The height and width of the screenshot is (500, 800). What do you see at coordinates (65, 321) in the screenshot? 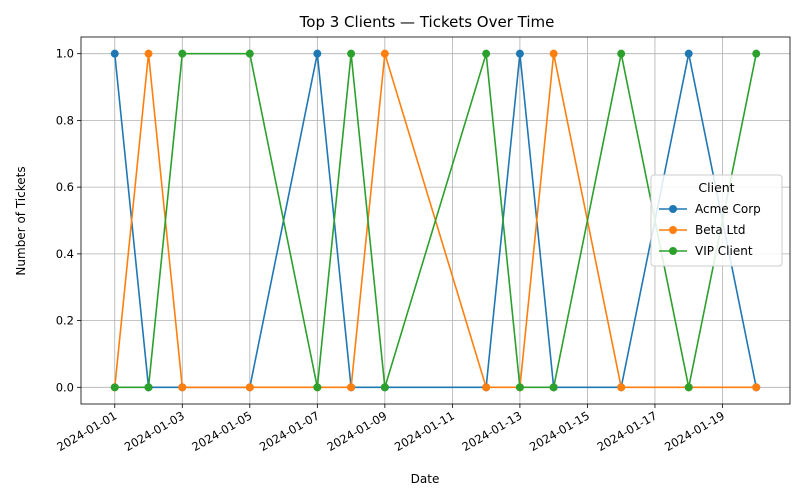
I see `y-tick-label: 0.2` at bounding box center [65, 321].